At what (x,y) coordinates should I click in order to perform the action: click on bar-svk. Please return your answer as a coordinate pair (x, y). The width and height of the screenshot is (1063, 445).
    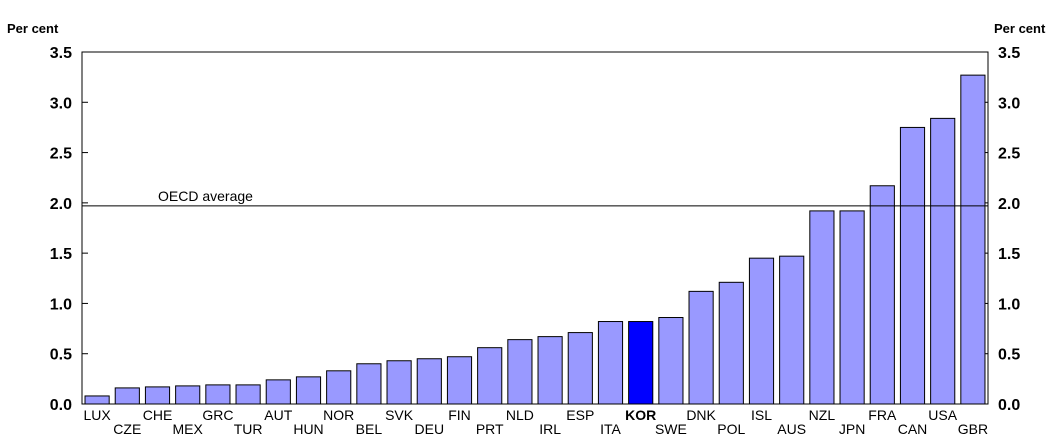
    Looking at the image, I should click on (399, 382).